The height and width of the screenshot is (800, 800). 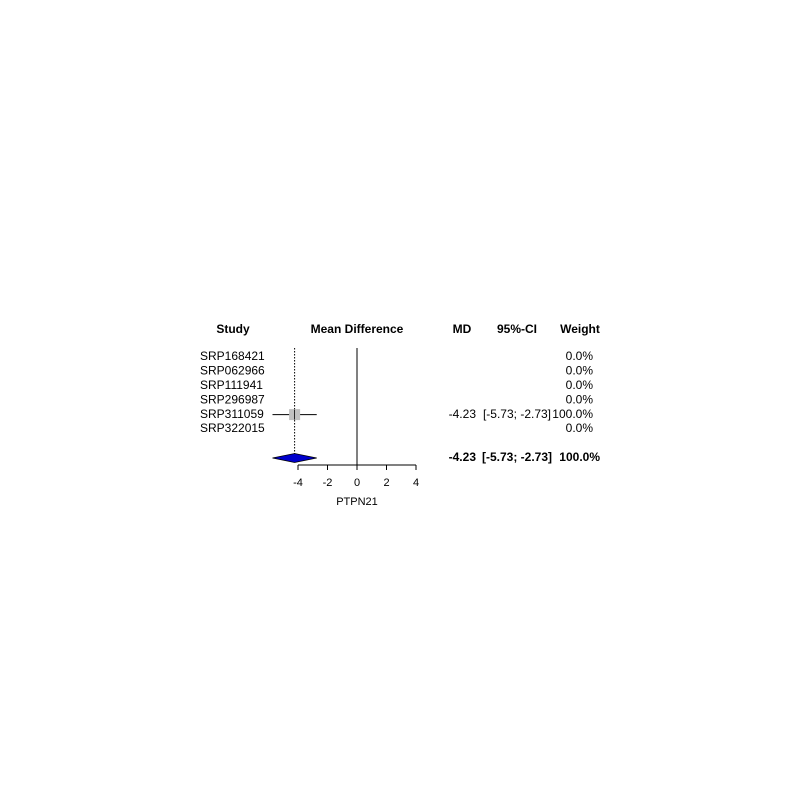 What do you see at coordinates (328, 483) in the screenshot?
I see `x-axis-tick-label: -2` at bounding box center [328, 483].